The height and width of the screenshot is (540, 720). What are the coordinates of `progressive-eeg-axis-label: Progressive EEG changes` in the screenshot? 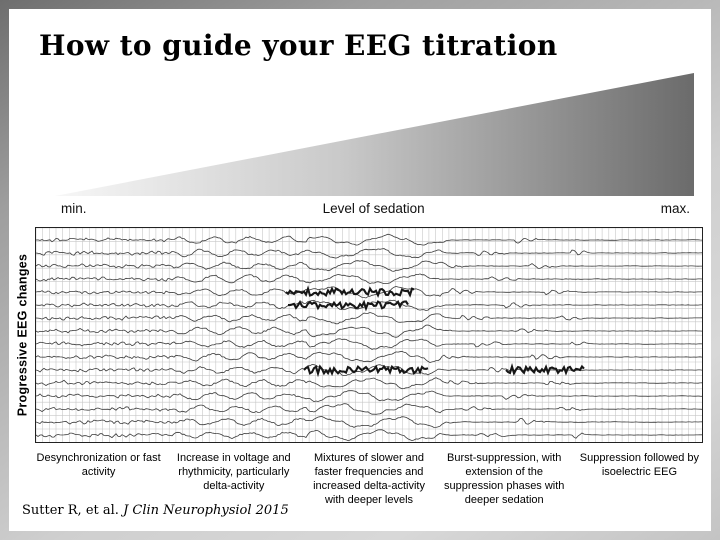 It's located at (22, 335).